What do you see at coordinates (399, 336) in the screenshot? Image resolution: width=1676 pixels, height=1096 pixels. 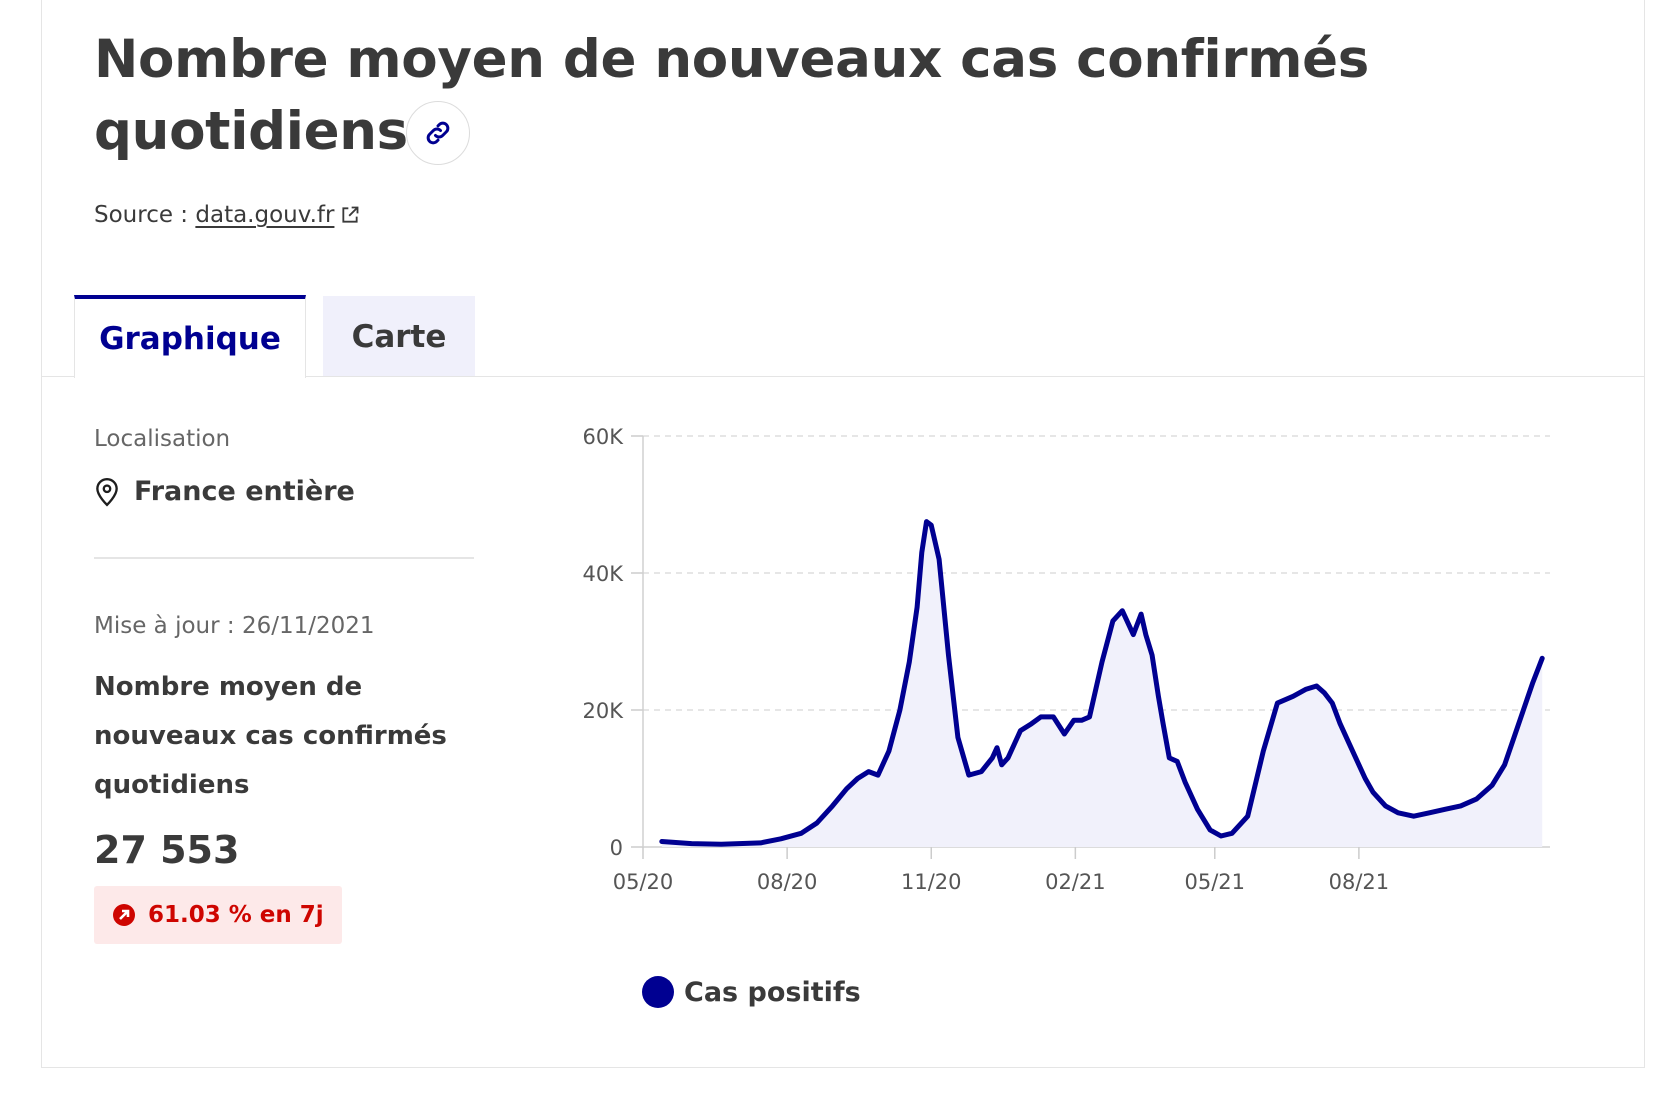 I see `tab-carte: Carte` at bounding box center [399, 336].